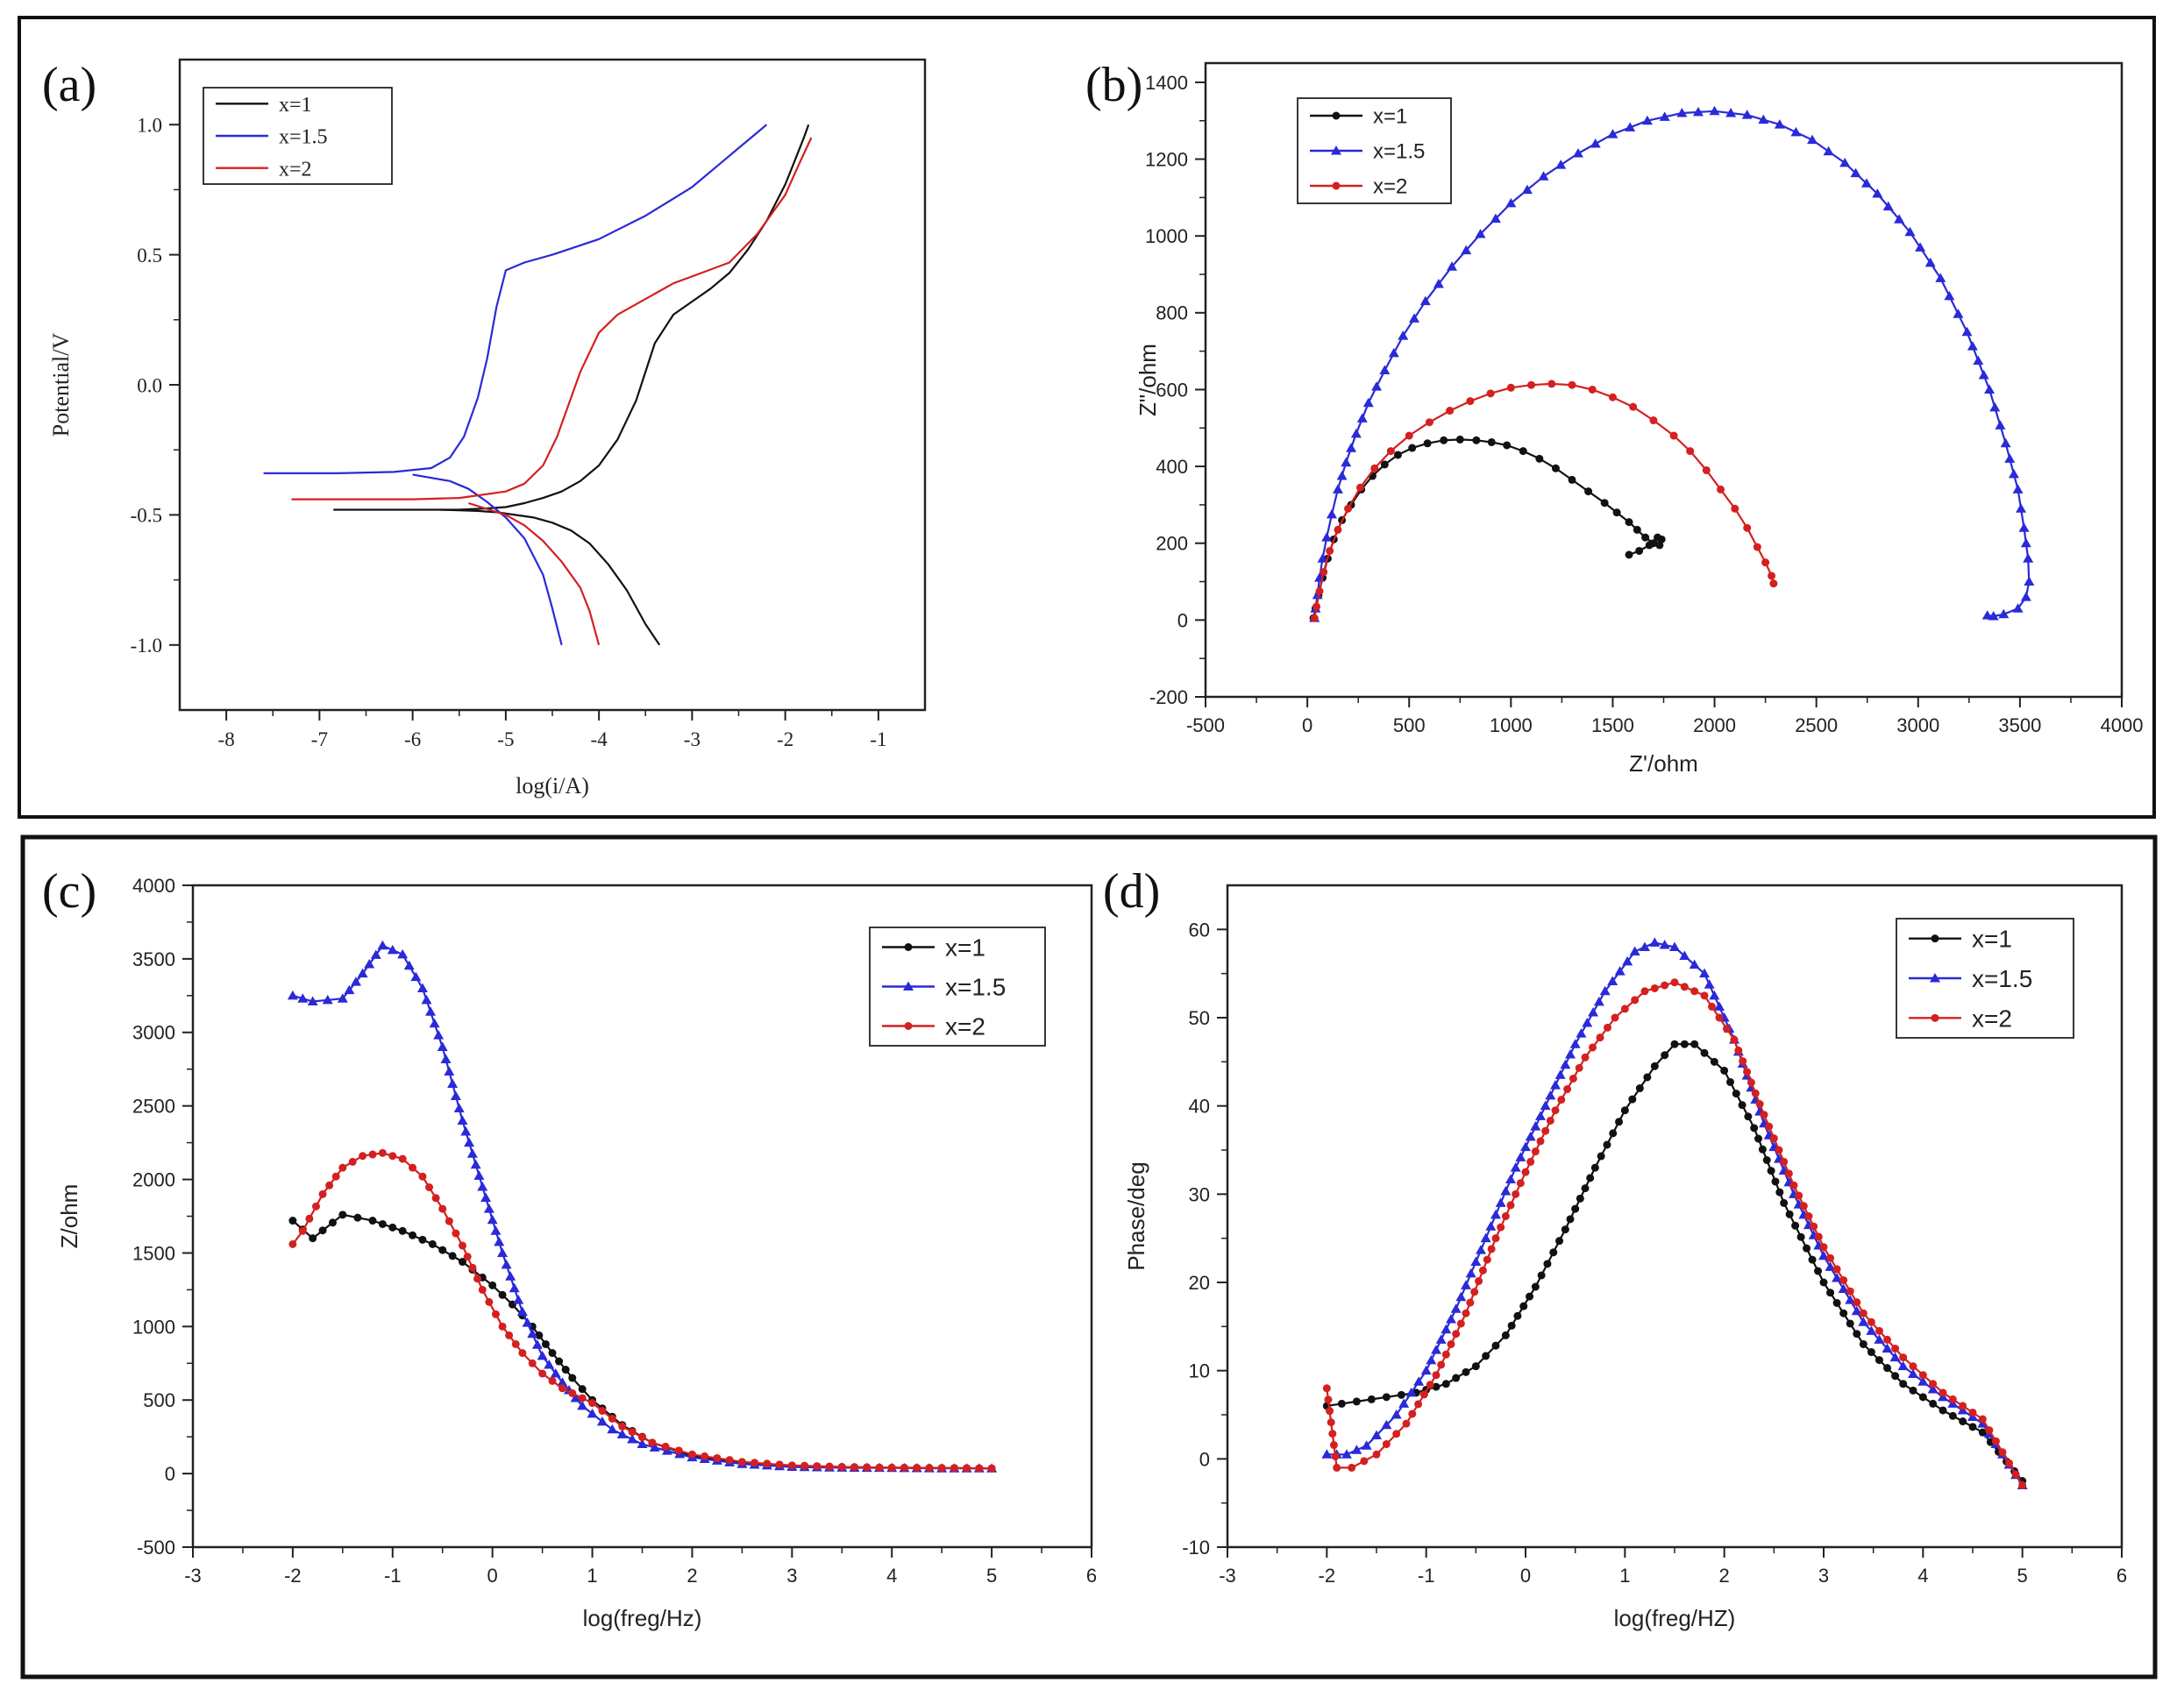 Image resolution: width=2184 pixels, height=1690 pixels. I want to click on legend-marker-d, so click(1935, 1017).